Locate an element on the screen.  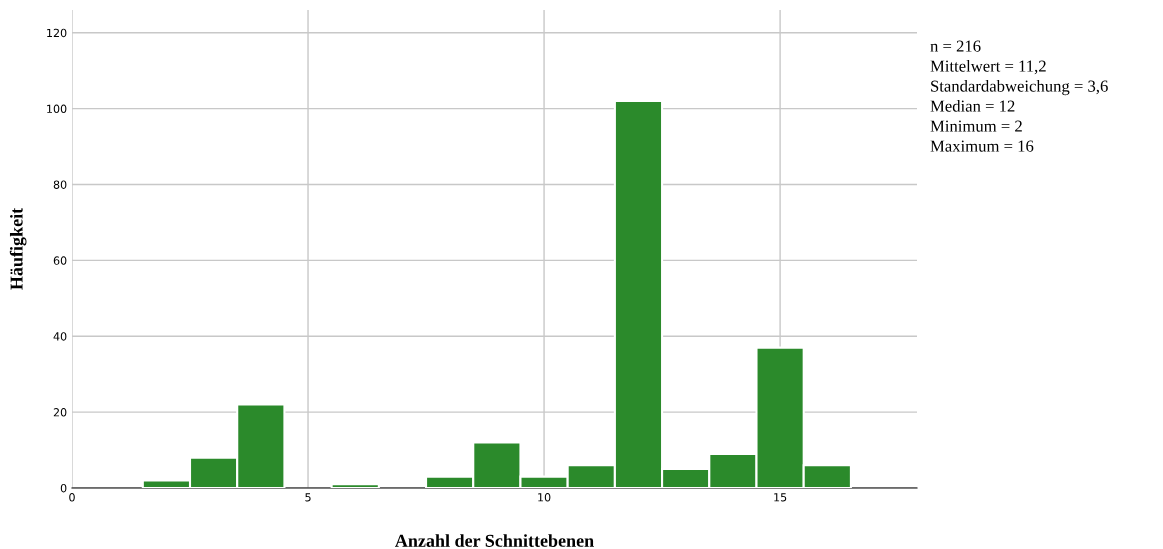
text: Maximum = 16 is located at coordinates (982, 146).